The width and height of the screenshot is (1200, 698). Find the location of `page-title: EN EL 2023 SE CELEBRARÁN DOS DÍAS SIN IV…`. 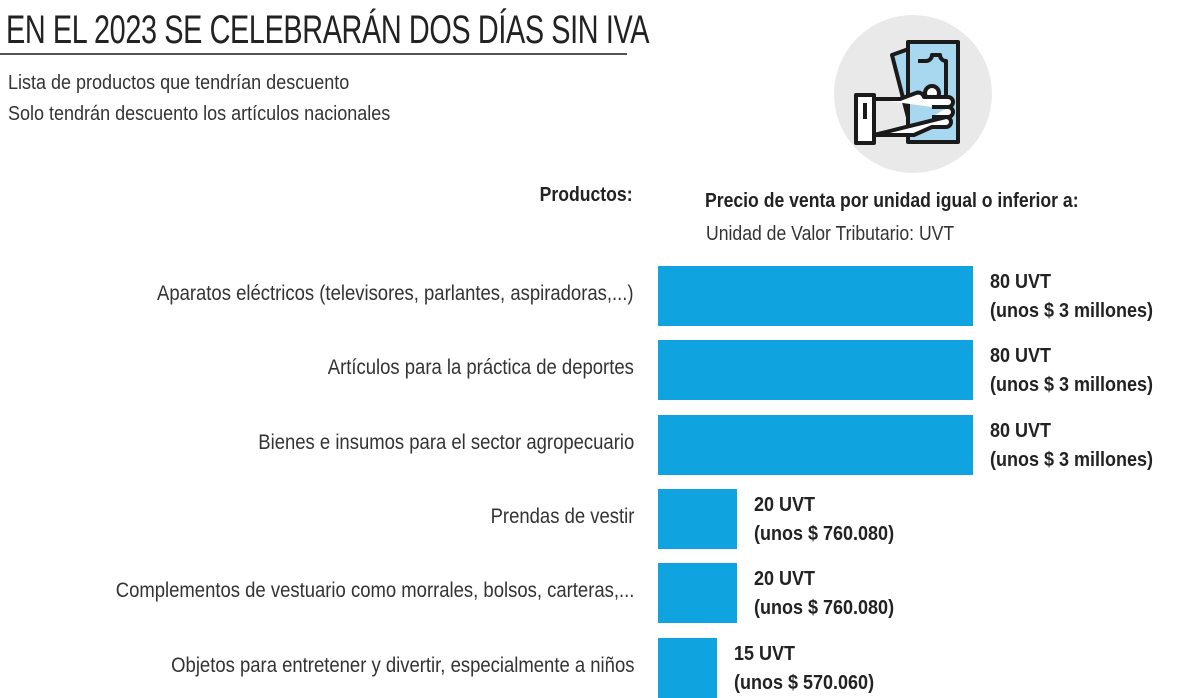

page-title: EN EL 2023 SE CELEBRARÁN DOS DÍAS SIN IV… is located at coordinates (328, 30).